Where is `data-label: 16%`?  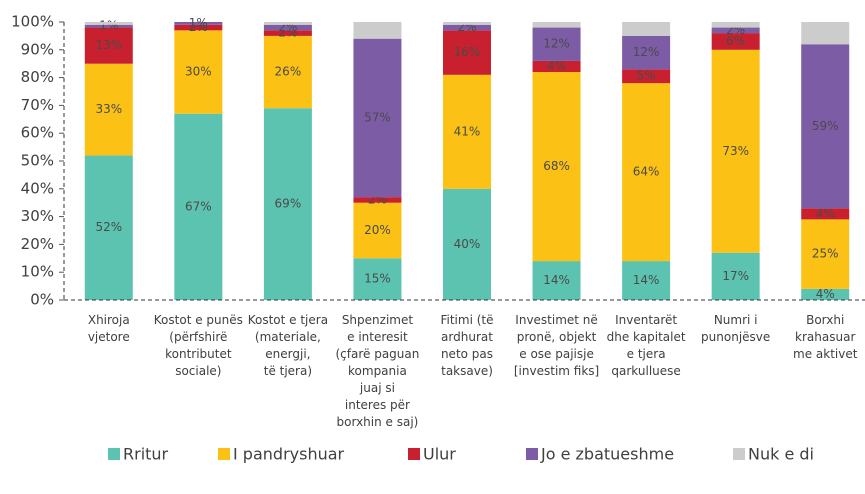 data-label: 16% is located at coordinates (467, 52).